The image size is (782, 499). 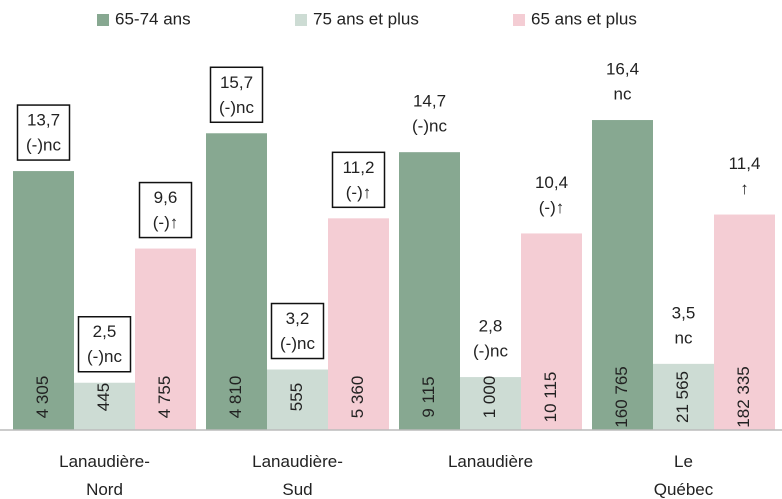 I want to click on x-tick-label: Lanaudière- Sud, so click(x=297, y=475).